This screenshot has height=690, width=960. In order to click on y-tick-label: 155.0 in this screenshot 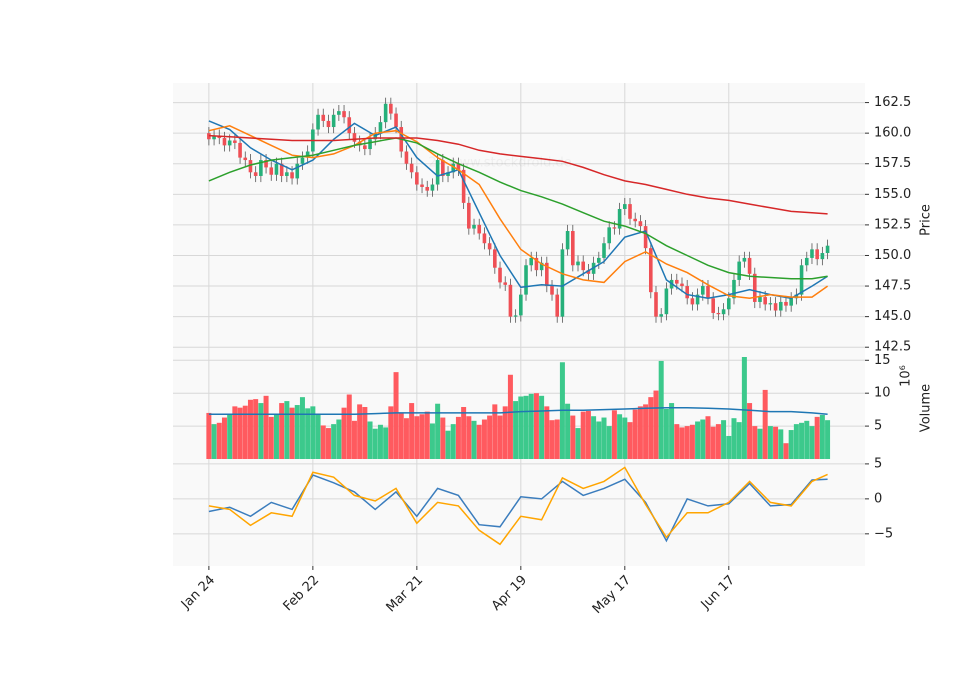, I will do `click(892, 194)`.